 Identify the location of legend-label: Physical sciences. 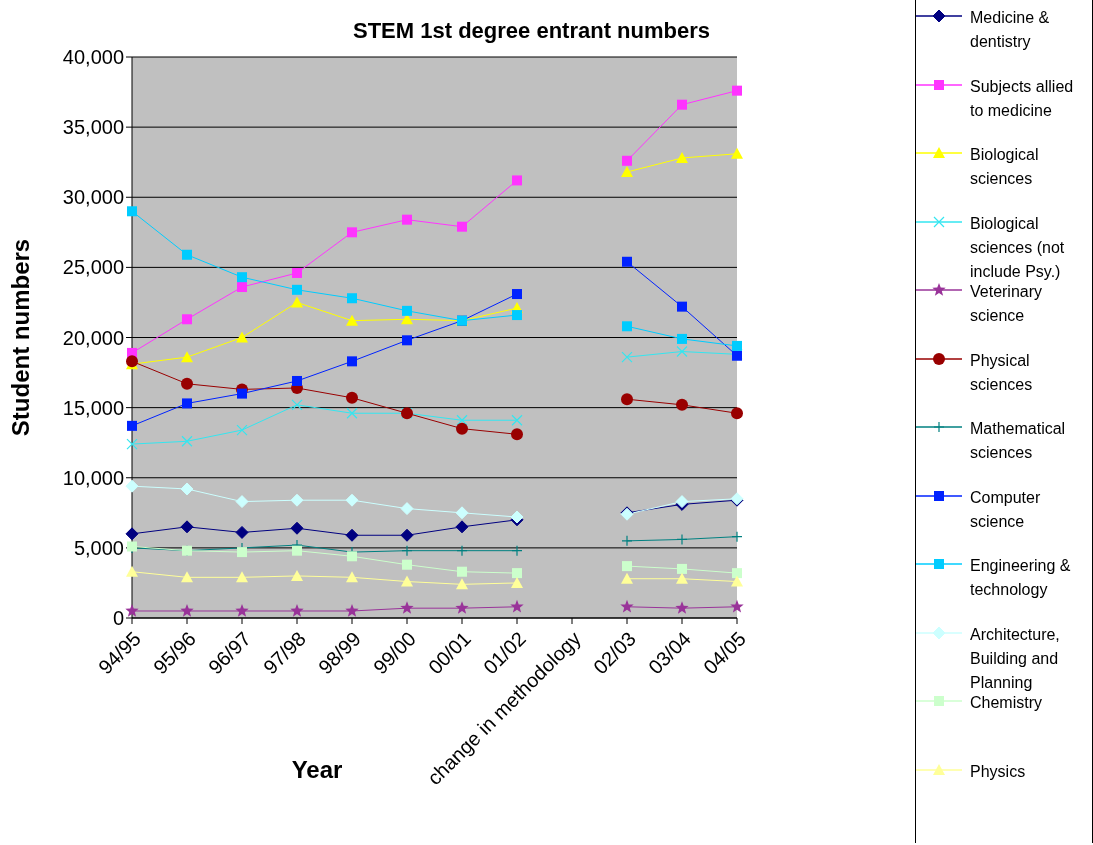
(1002, 372).